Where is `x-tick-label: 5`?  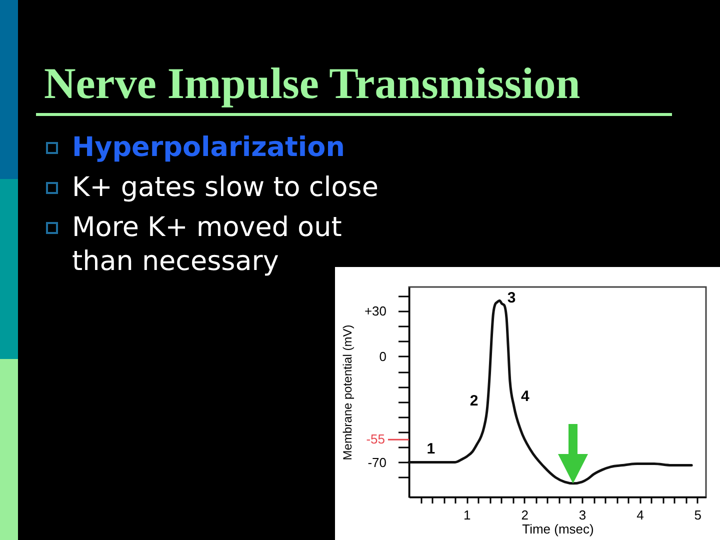 x-tick-label: 5 is located at coordinates (698, 515).